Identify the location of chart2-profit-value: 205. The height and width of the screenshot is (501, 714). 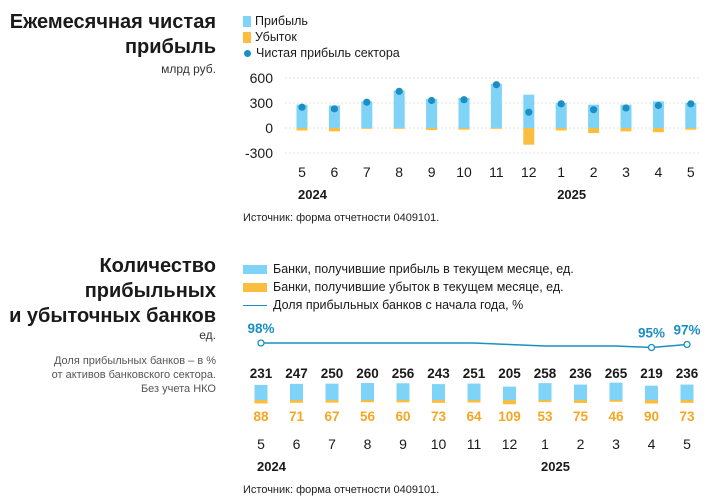
(509, 373).